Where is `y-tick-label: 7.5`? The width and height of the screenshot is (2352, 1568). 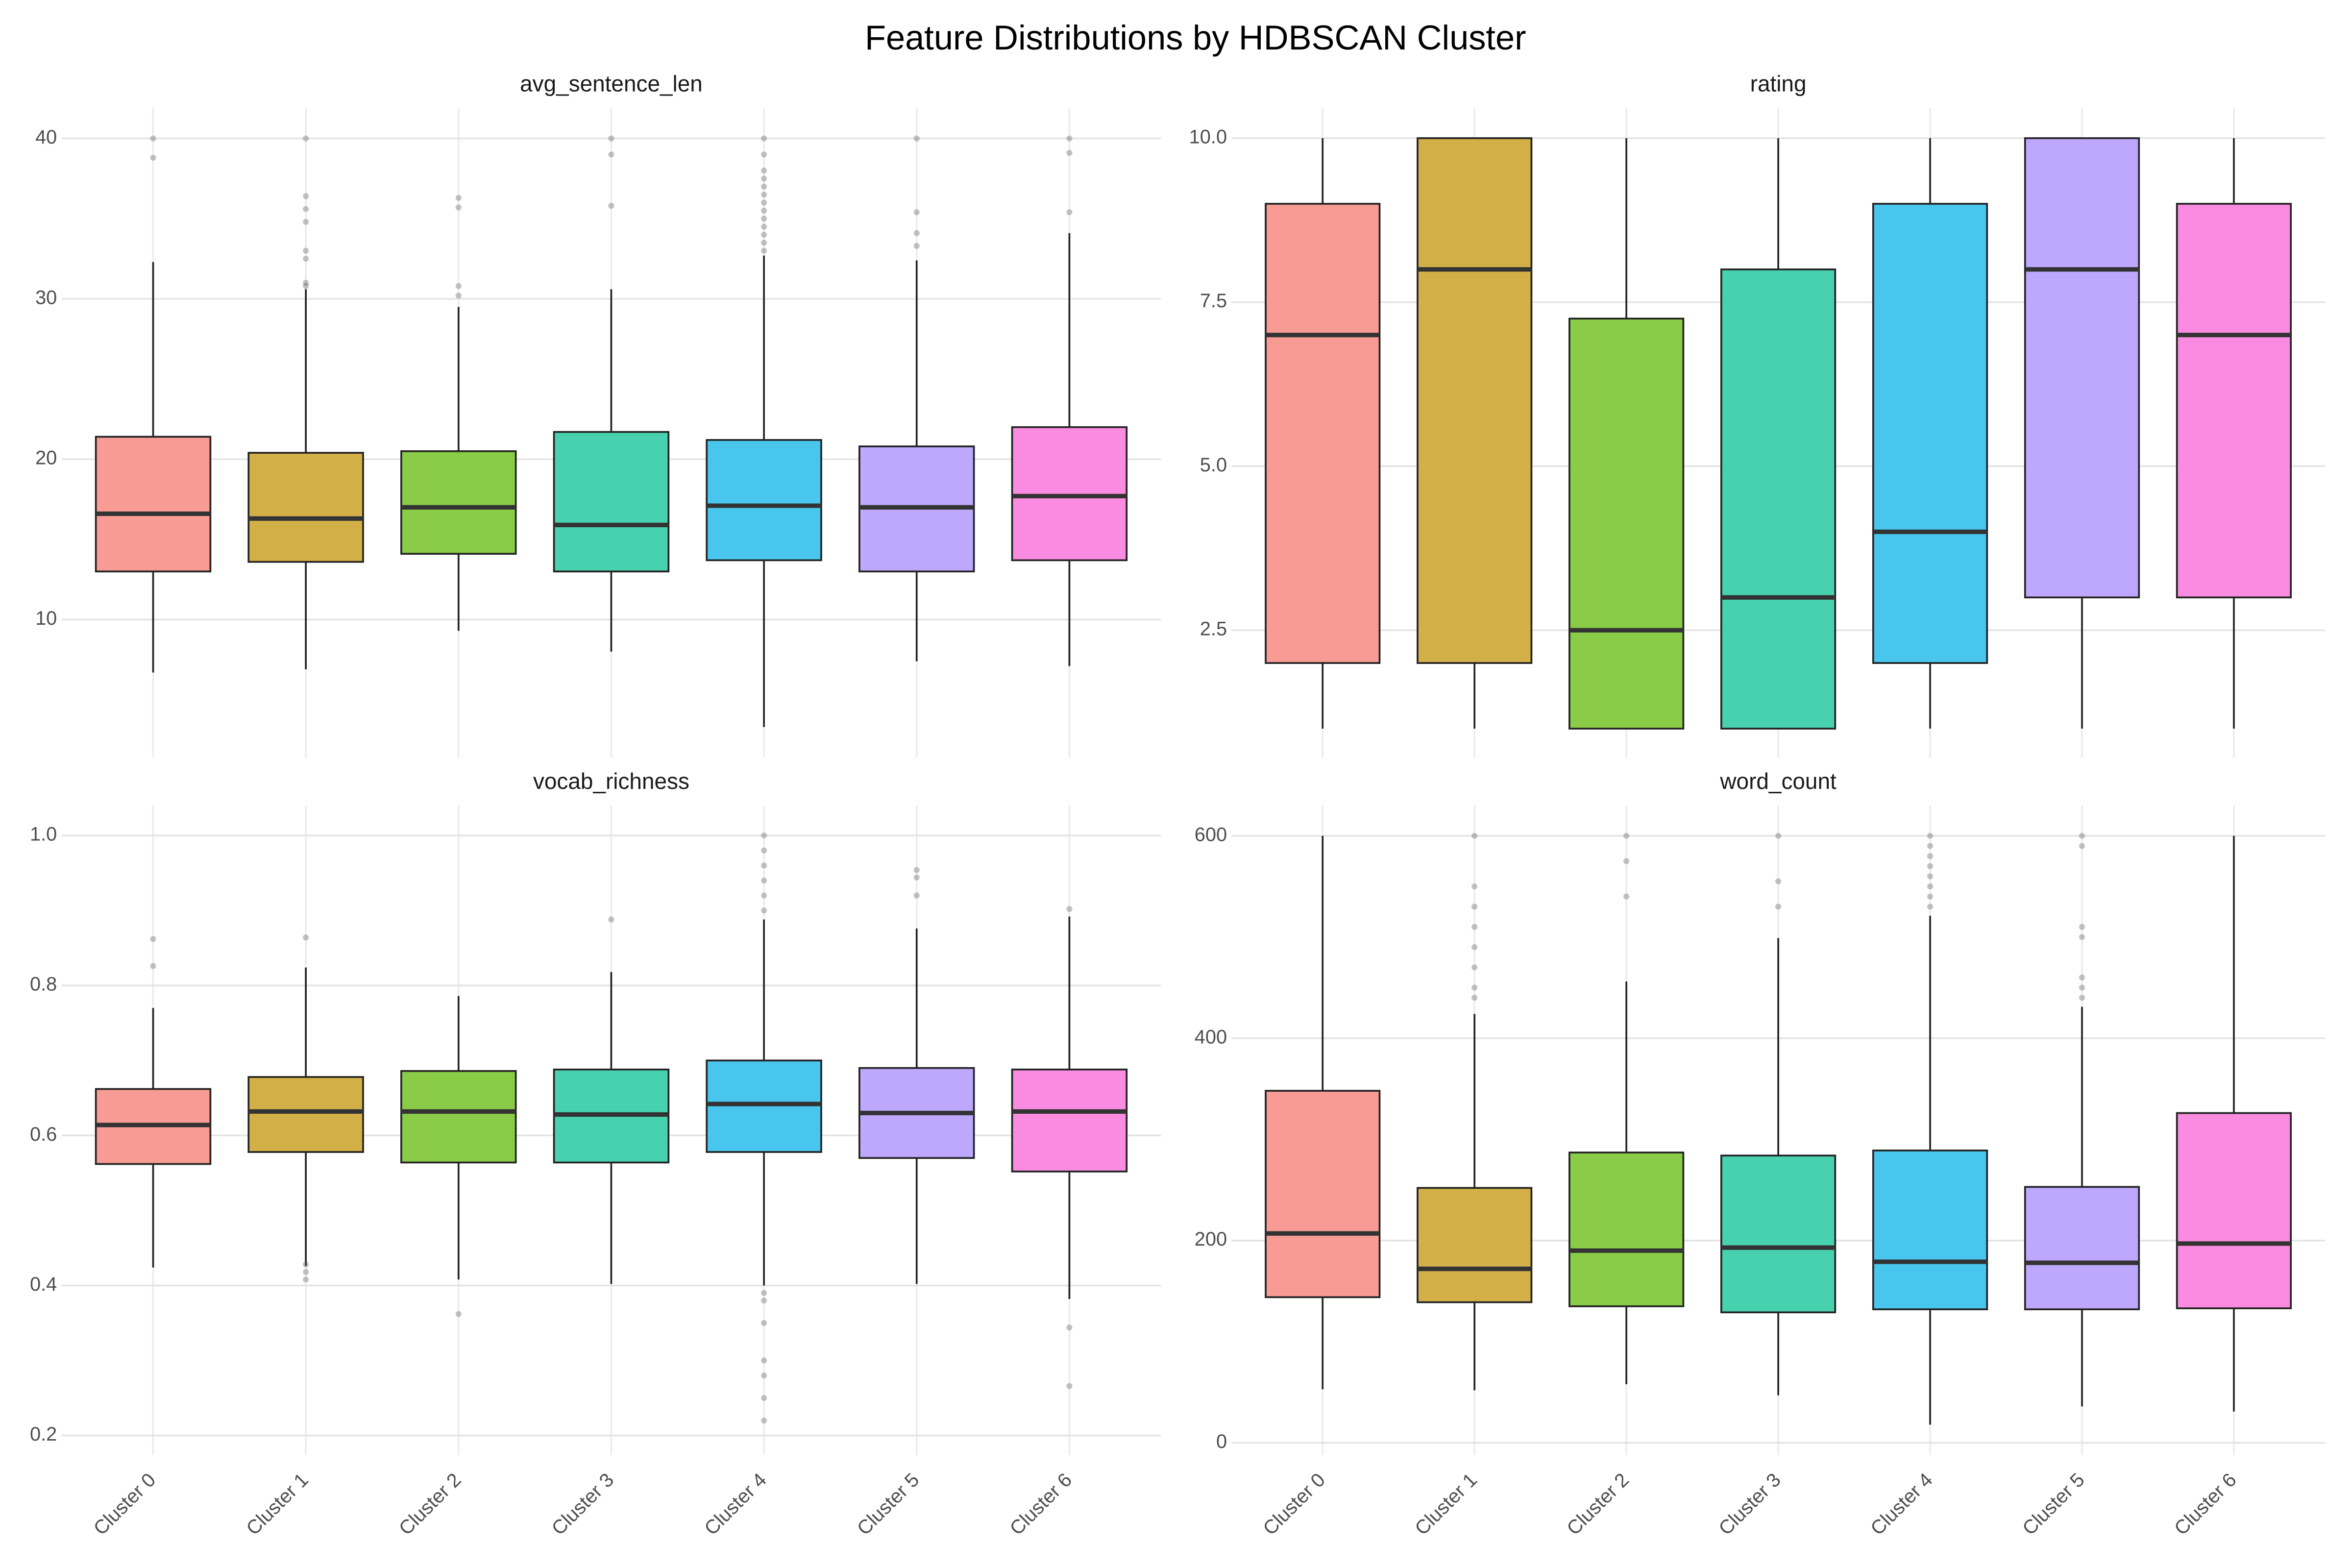 y-tick-label: 7.5 is located at coordinates (1213, 301).